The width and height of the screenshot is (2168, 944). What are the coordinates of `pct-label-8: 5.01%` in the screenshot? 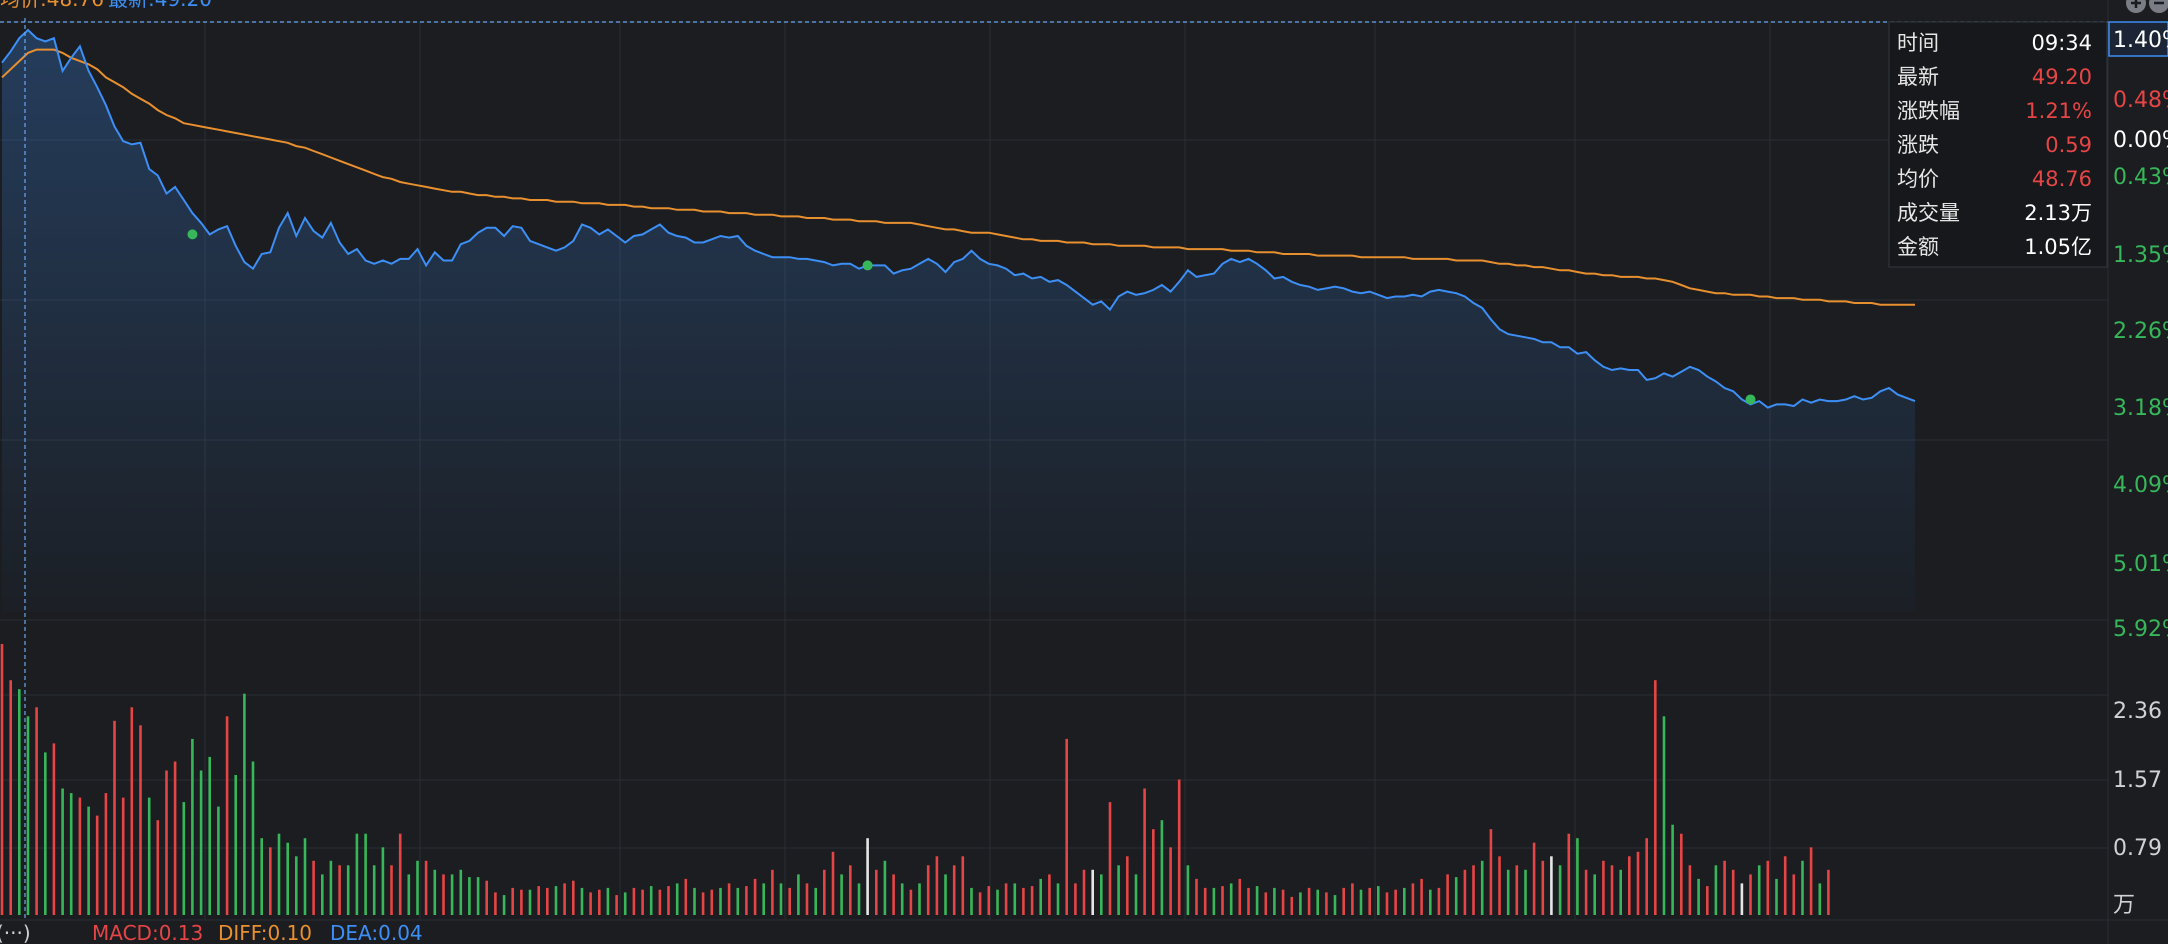 It's located at (2140, 564).